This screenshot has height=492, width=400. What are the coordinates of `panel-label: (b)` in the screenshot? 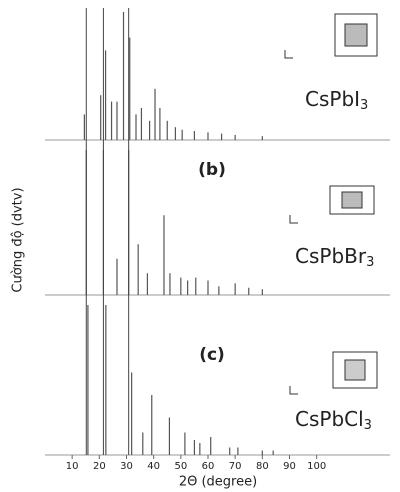 It's located at (212, 170).